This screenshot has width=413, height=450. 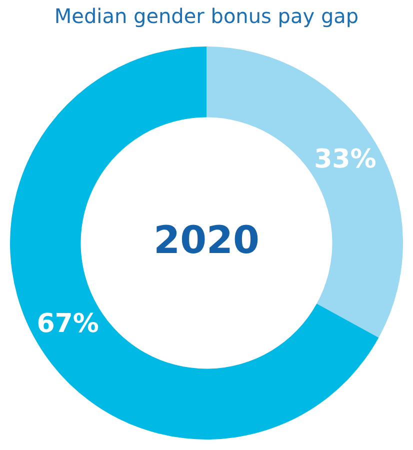 I want to click on data-label: 33%, so click(x=345, y=159).